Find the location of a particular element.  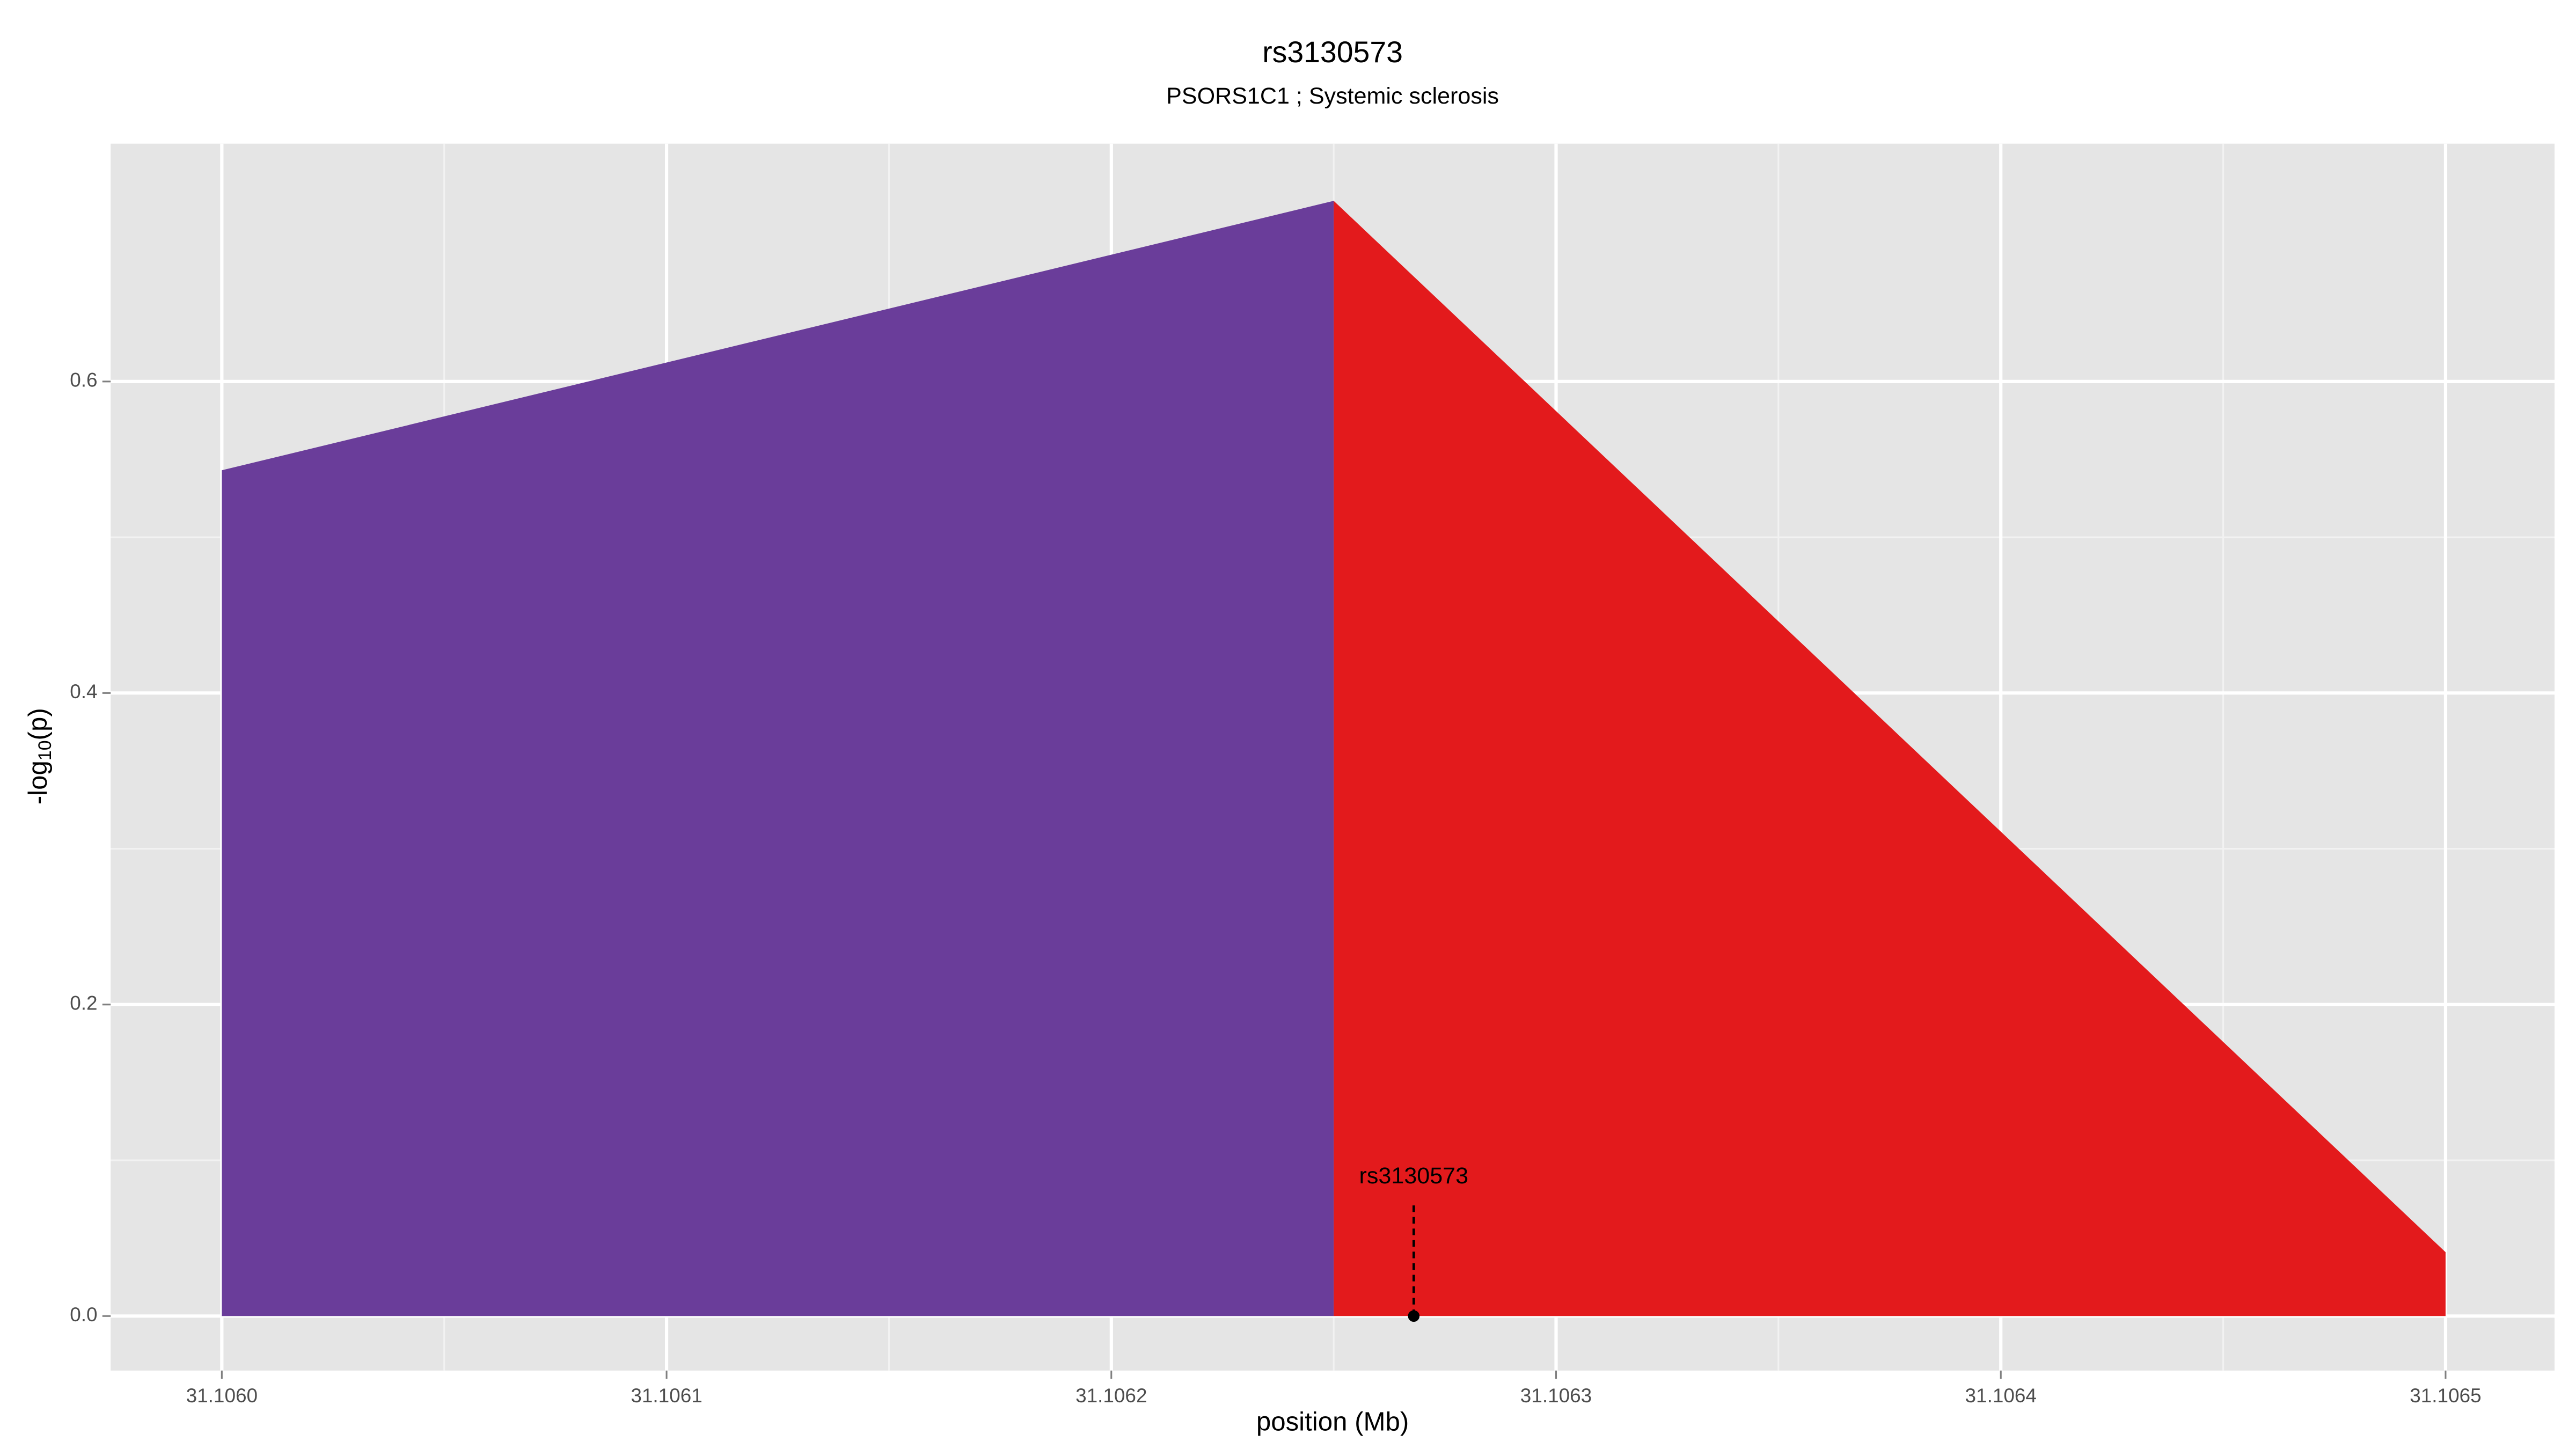

x-tick-label: 31.1063 is located at coordinates (1556, 1396).